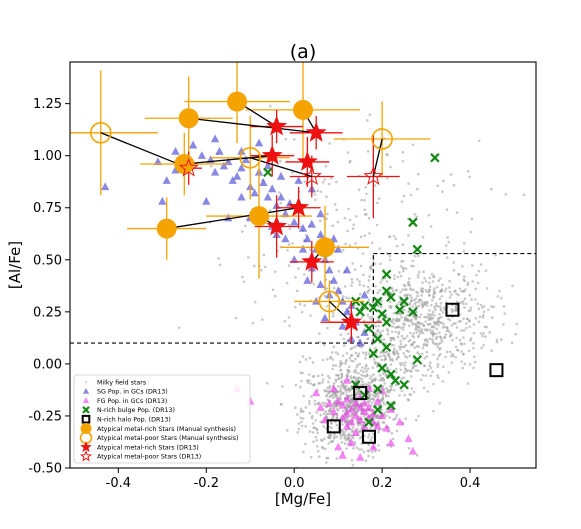 The width and height of the screenshot is (581, 529). What do you see at coordinates (470, 483) in the screenshot?
I see `x-tick-label: 0.4` at bounding box center [470, 483].